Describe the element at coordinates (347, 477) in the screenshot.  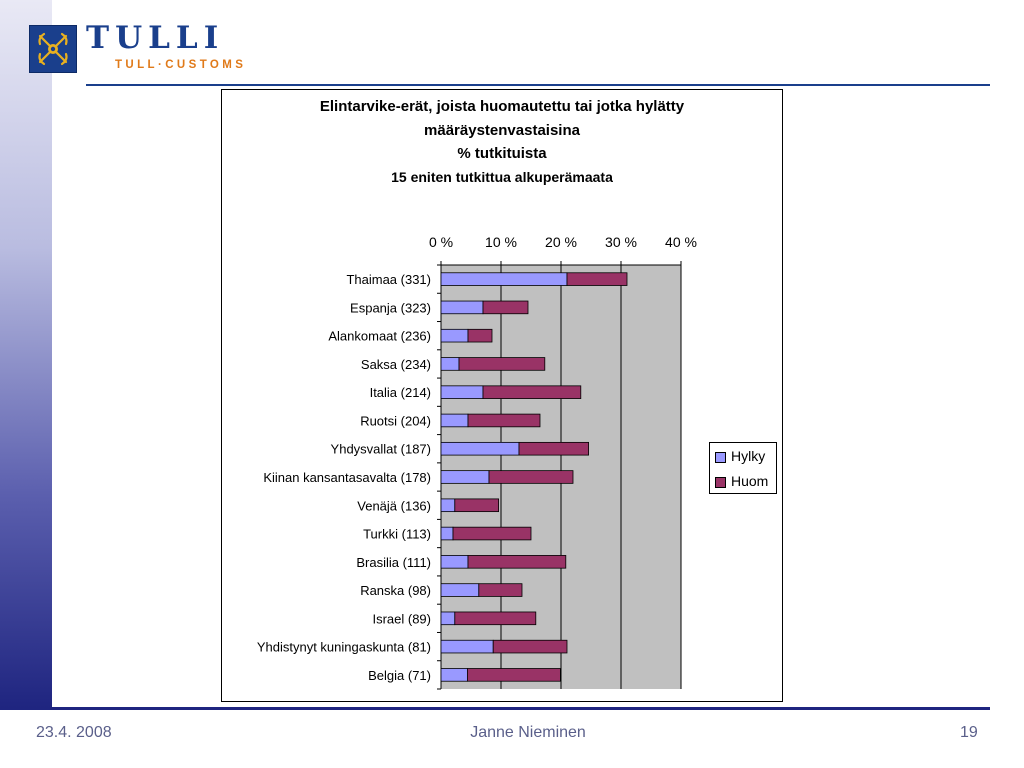
I see `category-label: Kiinan kansantasavalta (178)` at that location.